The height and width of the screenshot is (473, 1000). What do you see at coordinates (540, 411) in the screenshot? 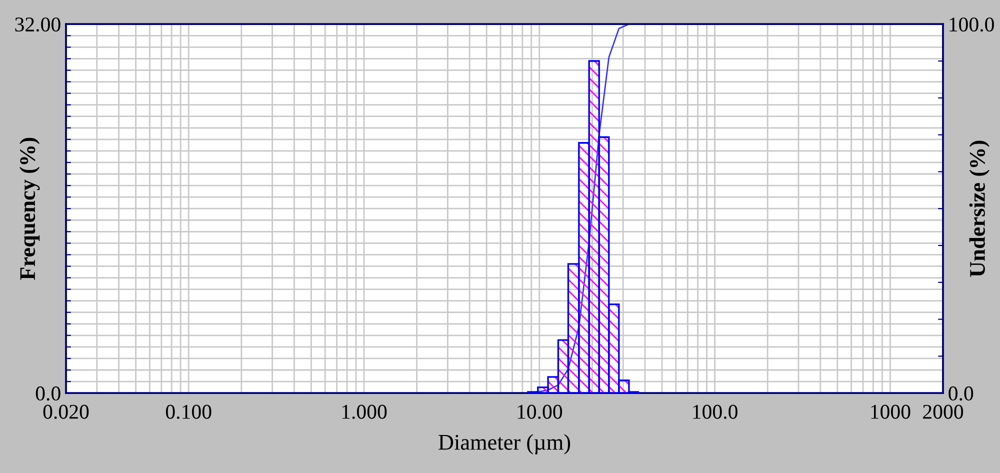
I see `x-tick-label: 10.00` at bounding box center [540, 411].